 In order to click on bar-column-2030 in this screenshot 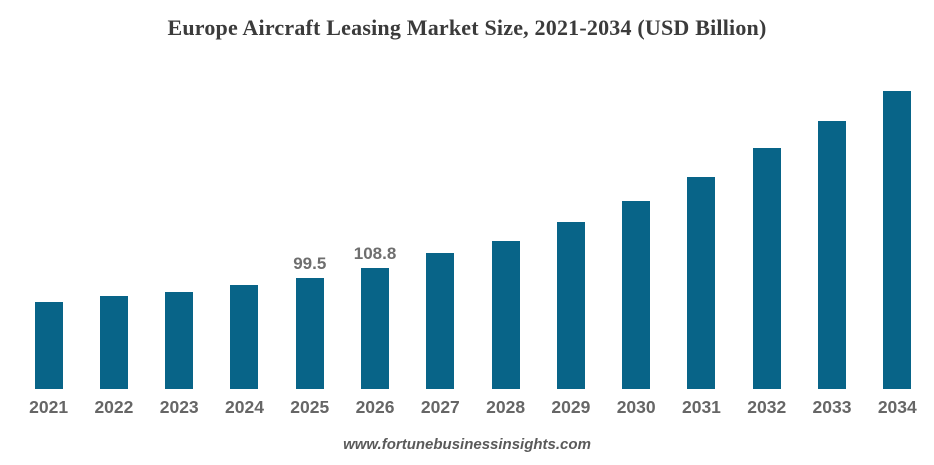, I will do `click(636, 224)`.